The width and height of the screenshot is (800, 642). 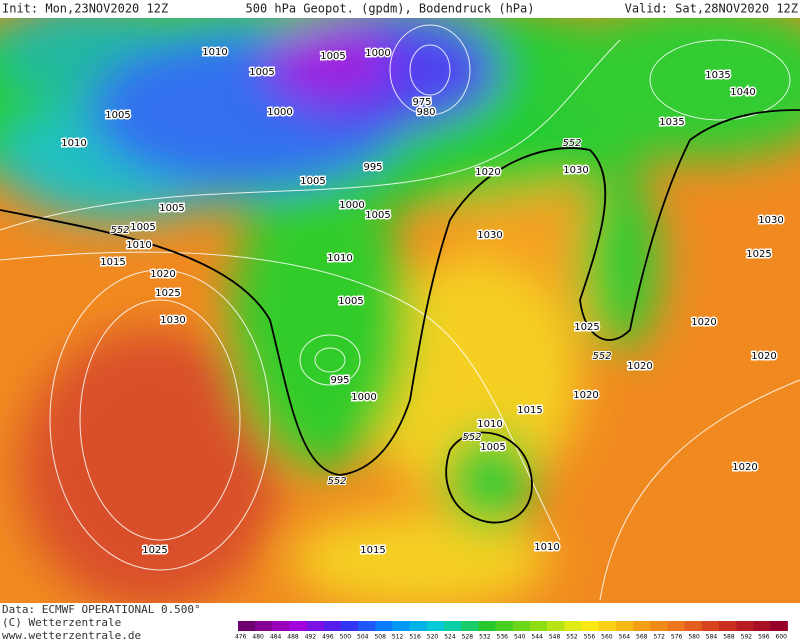 I want to click on colorbar-label: 528, so click(x=468, y=637).